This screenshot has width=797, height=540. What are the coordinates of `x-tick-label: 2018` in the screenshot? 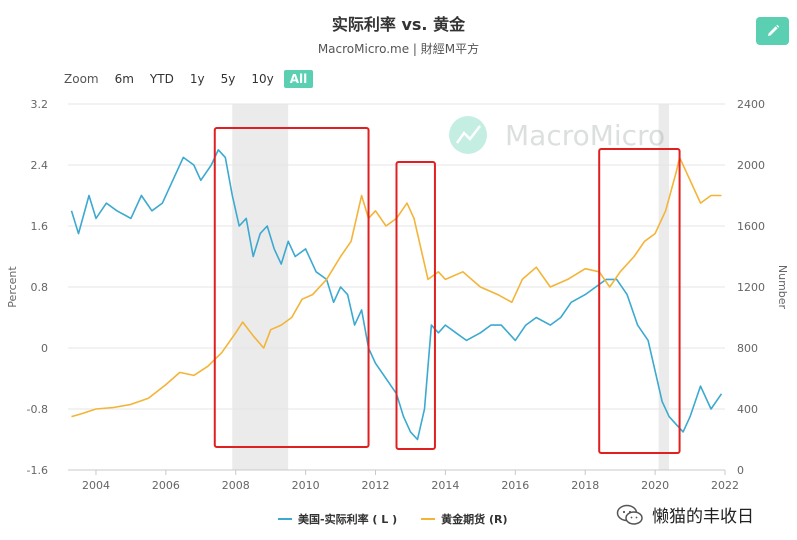 It's located at (585, 485).